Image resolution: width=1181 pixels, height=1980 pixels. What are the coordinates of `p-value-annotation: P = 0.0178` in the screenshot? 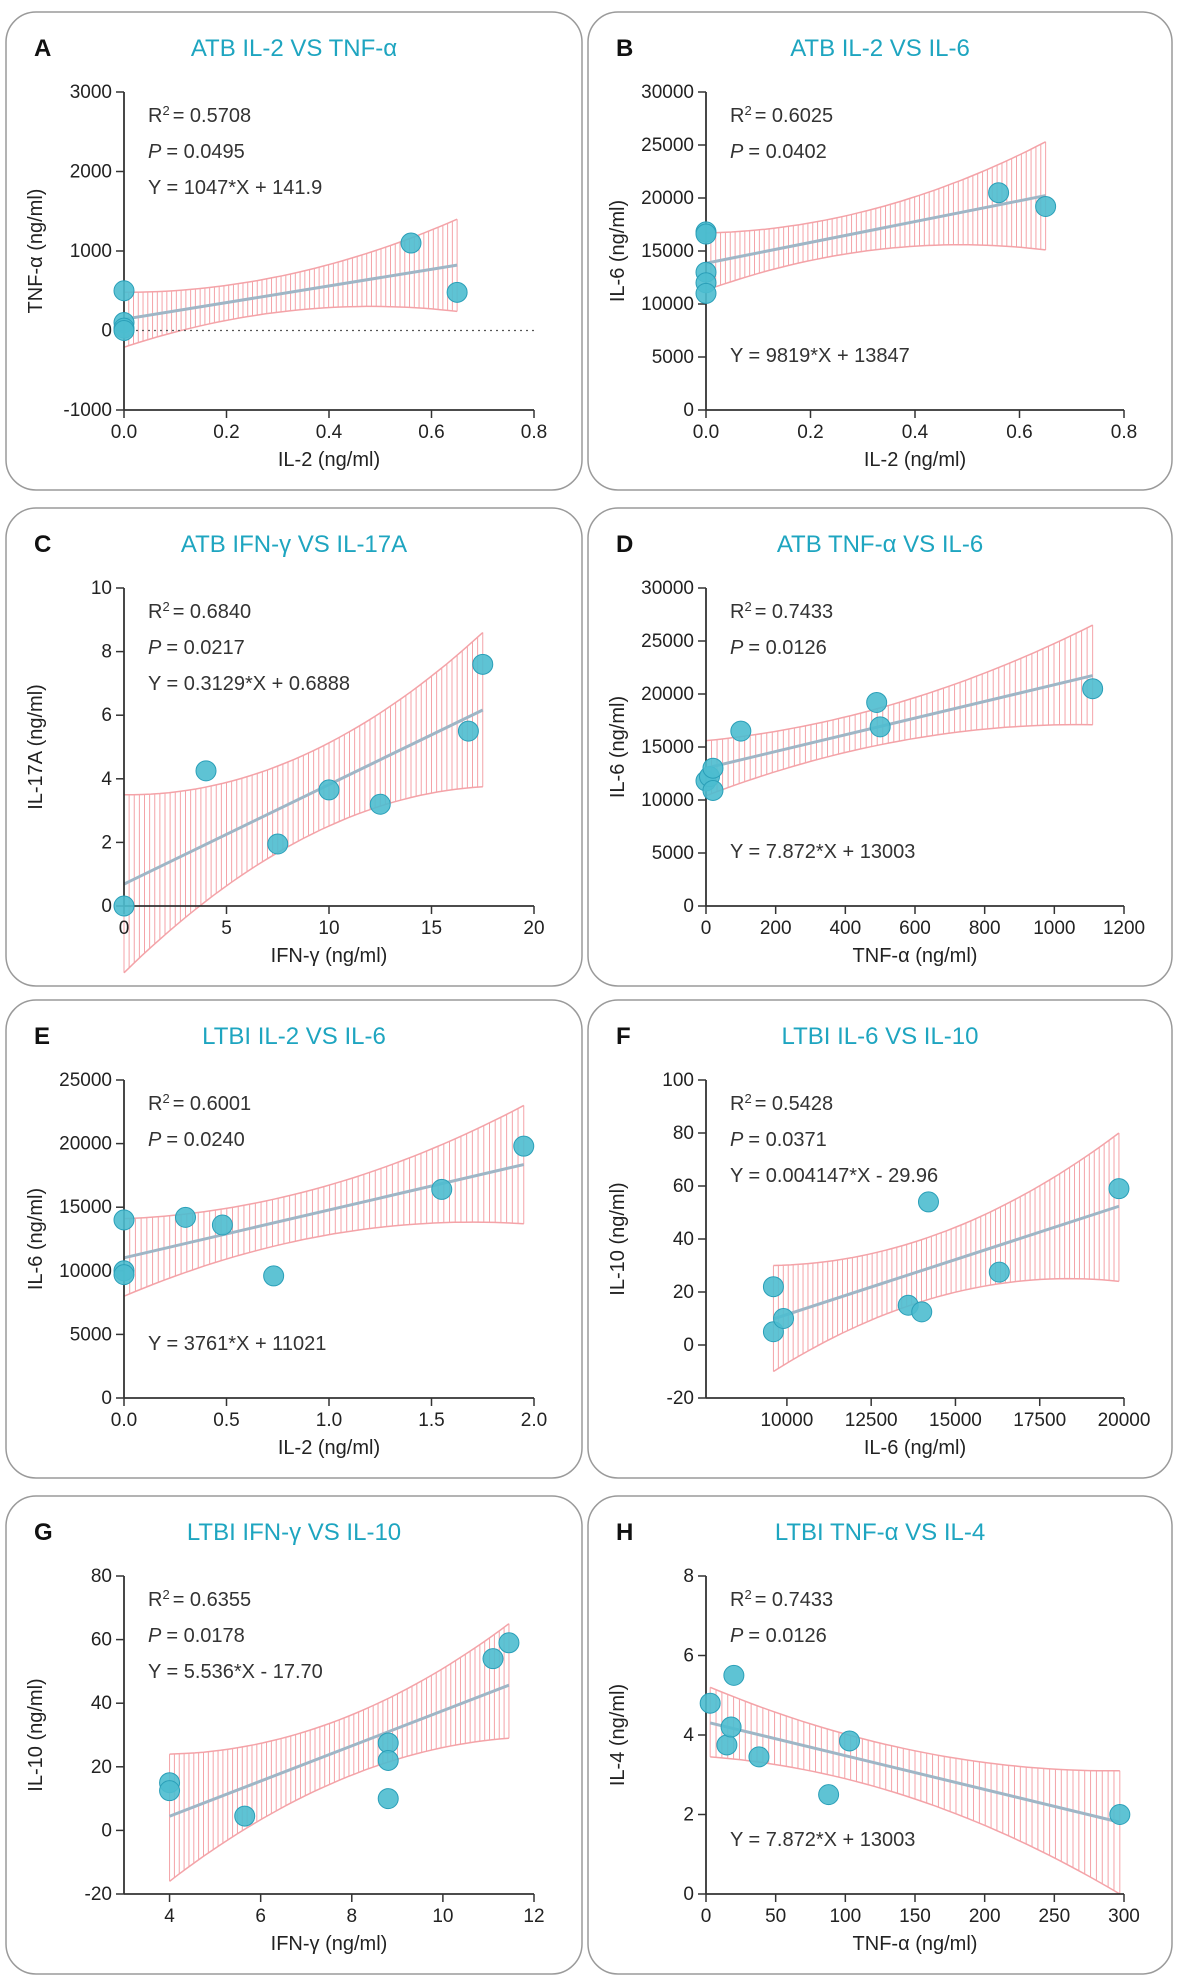 It's located at (196, 1636).